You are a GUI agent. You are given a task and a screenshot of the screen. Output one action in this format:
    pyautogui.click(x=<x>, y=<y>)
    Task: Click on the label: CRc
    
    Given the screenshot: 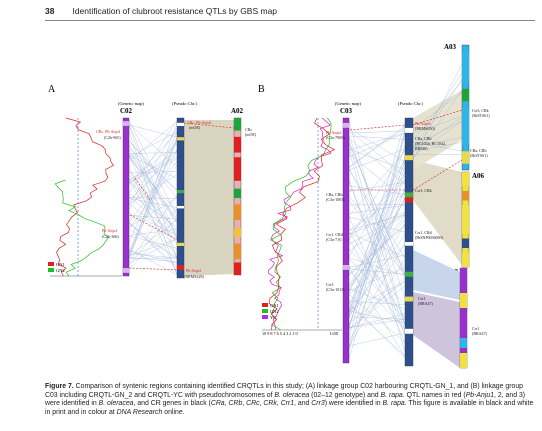 What is the action you would take?
    pyautogui.click(x=248, y=129)
    